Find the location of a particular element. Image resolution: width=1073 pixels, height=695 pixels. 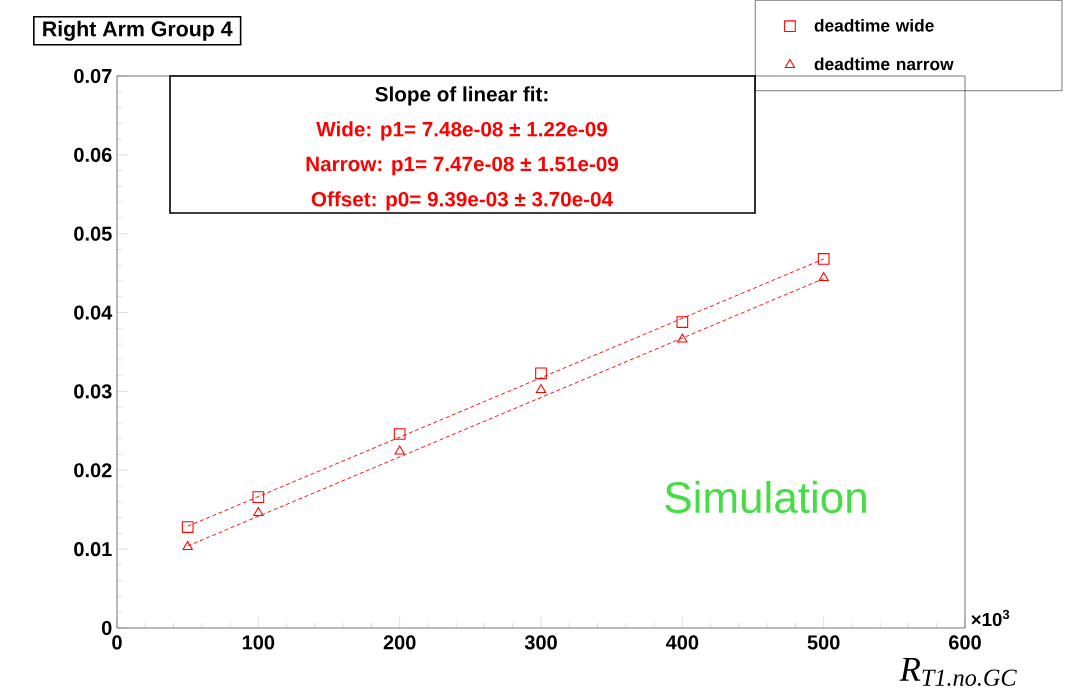

annotation: Wide: p1= 7.48e-08 ± 1.22e-09 is located at coordinates (462, 131).